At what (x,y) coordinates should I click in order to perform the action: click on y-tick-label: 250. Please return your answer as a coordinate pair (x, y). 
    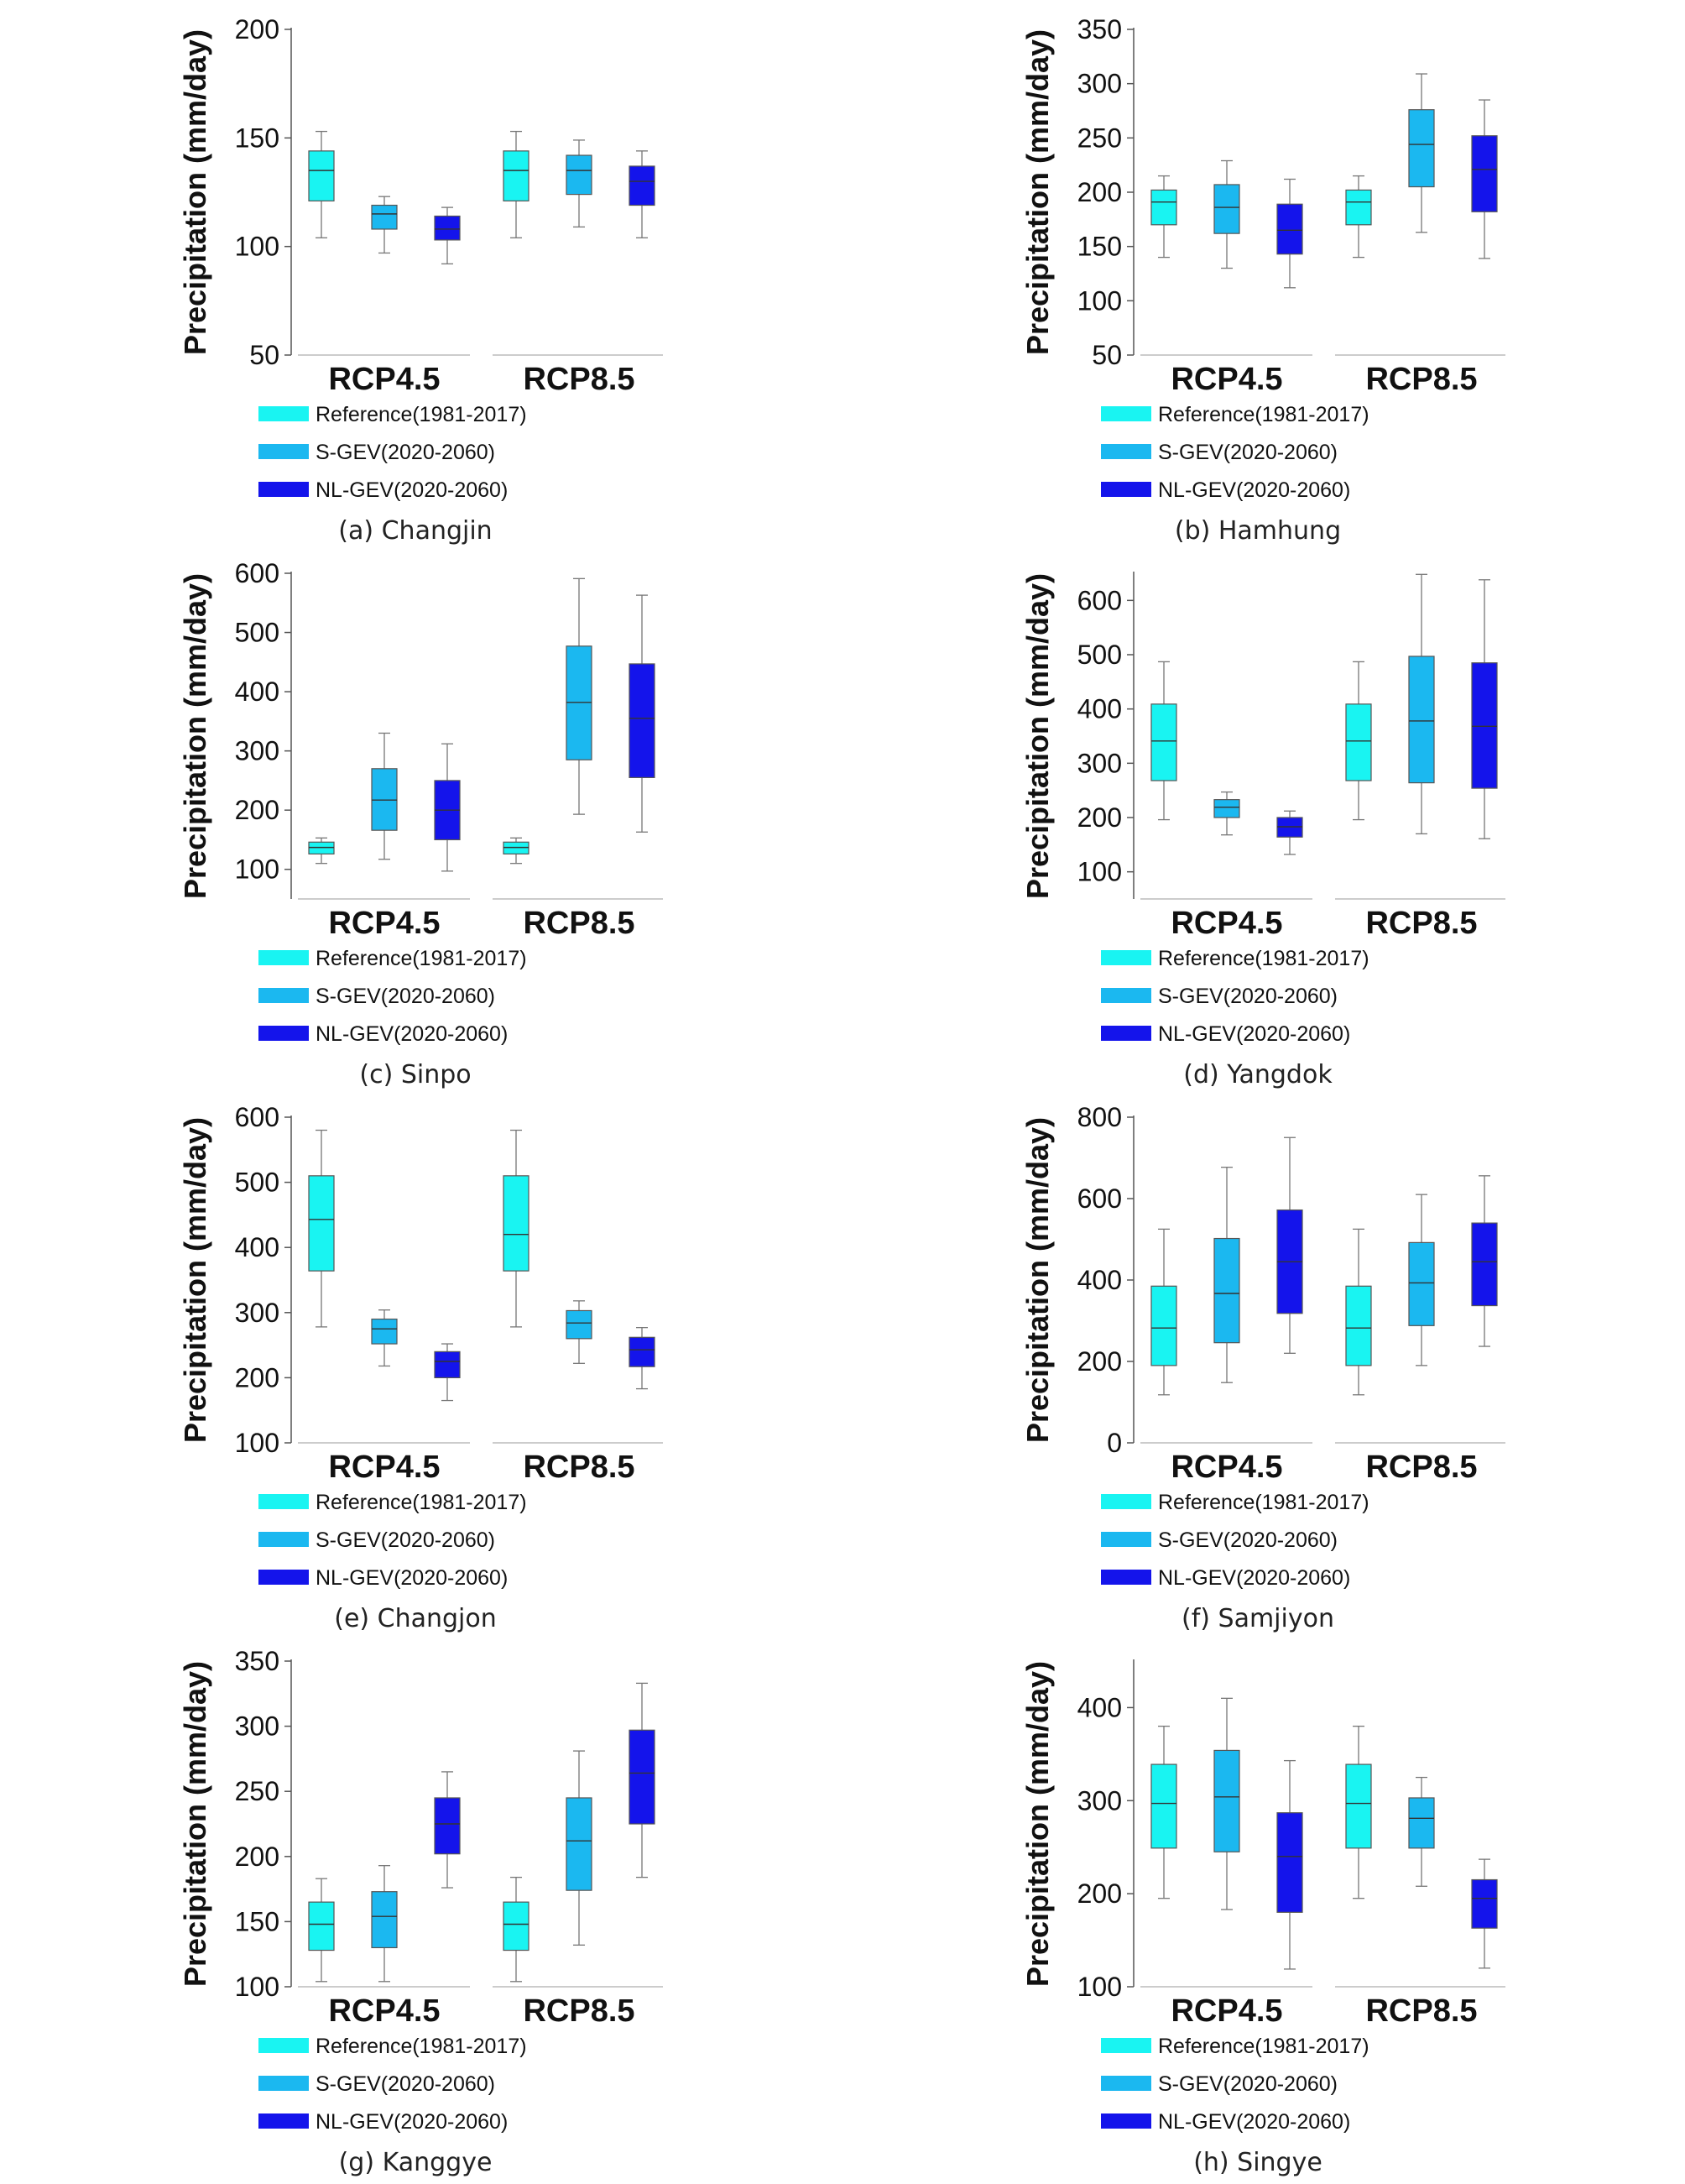
    Looking at the image, I should click on (257, 1791).